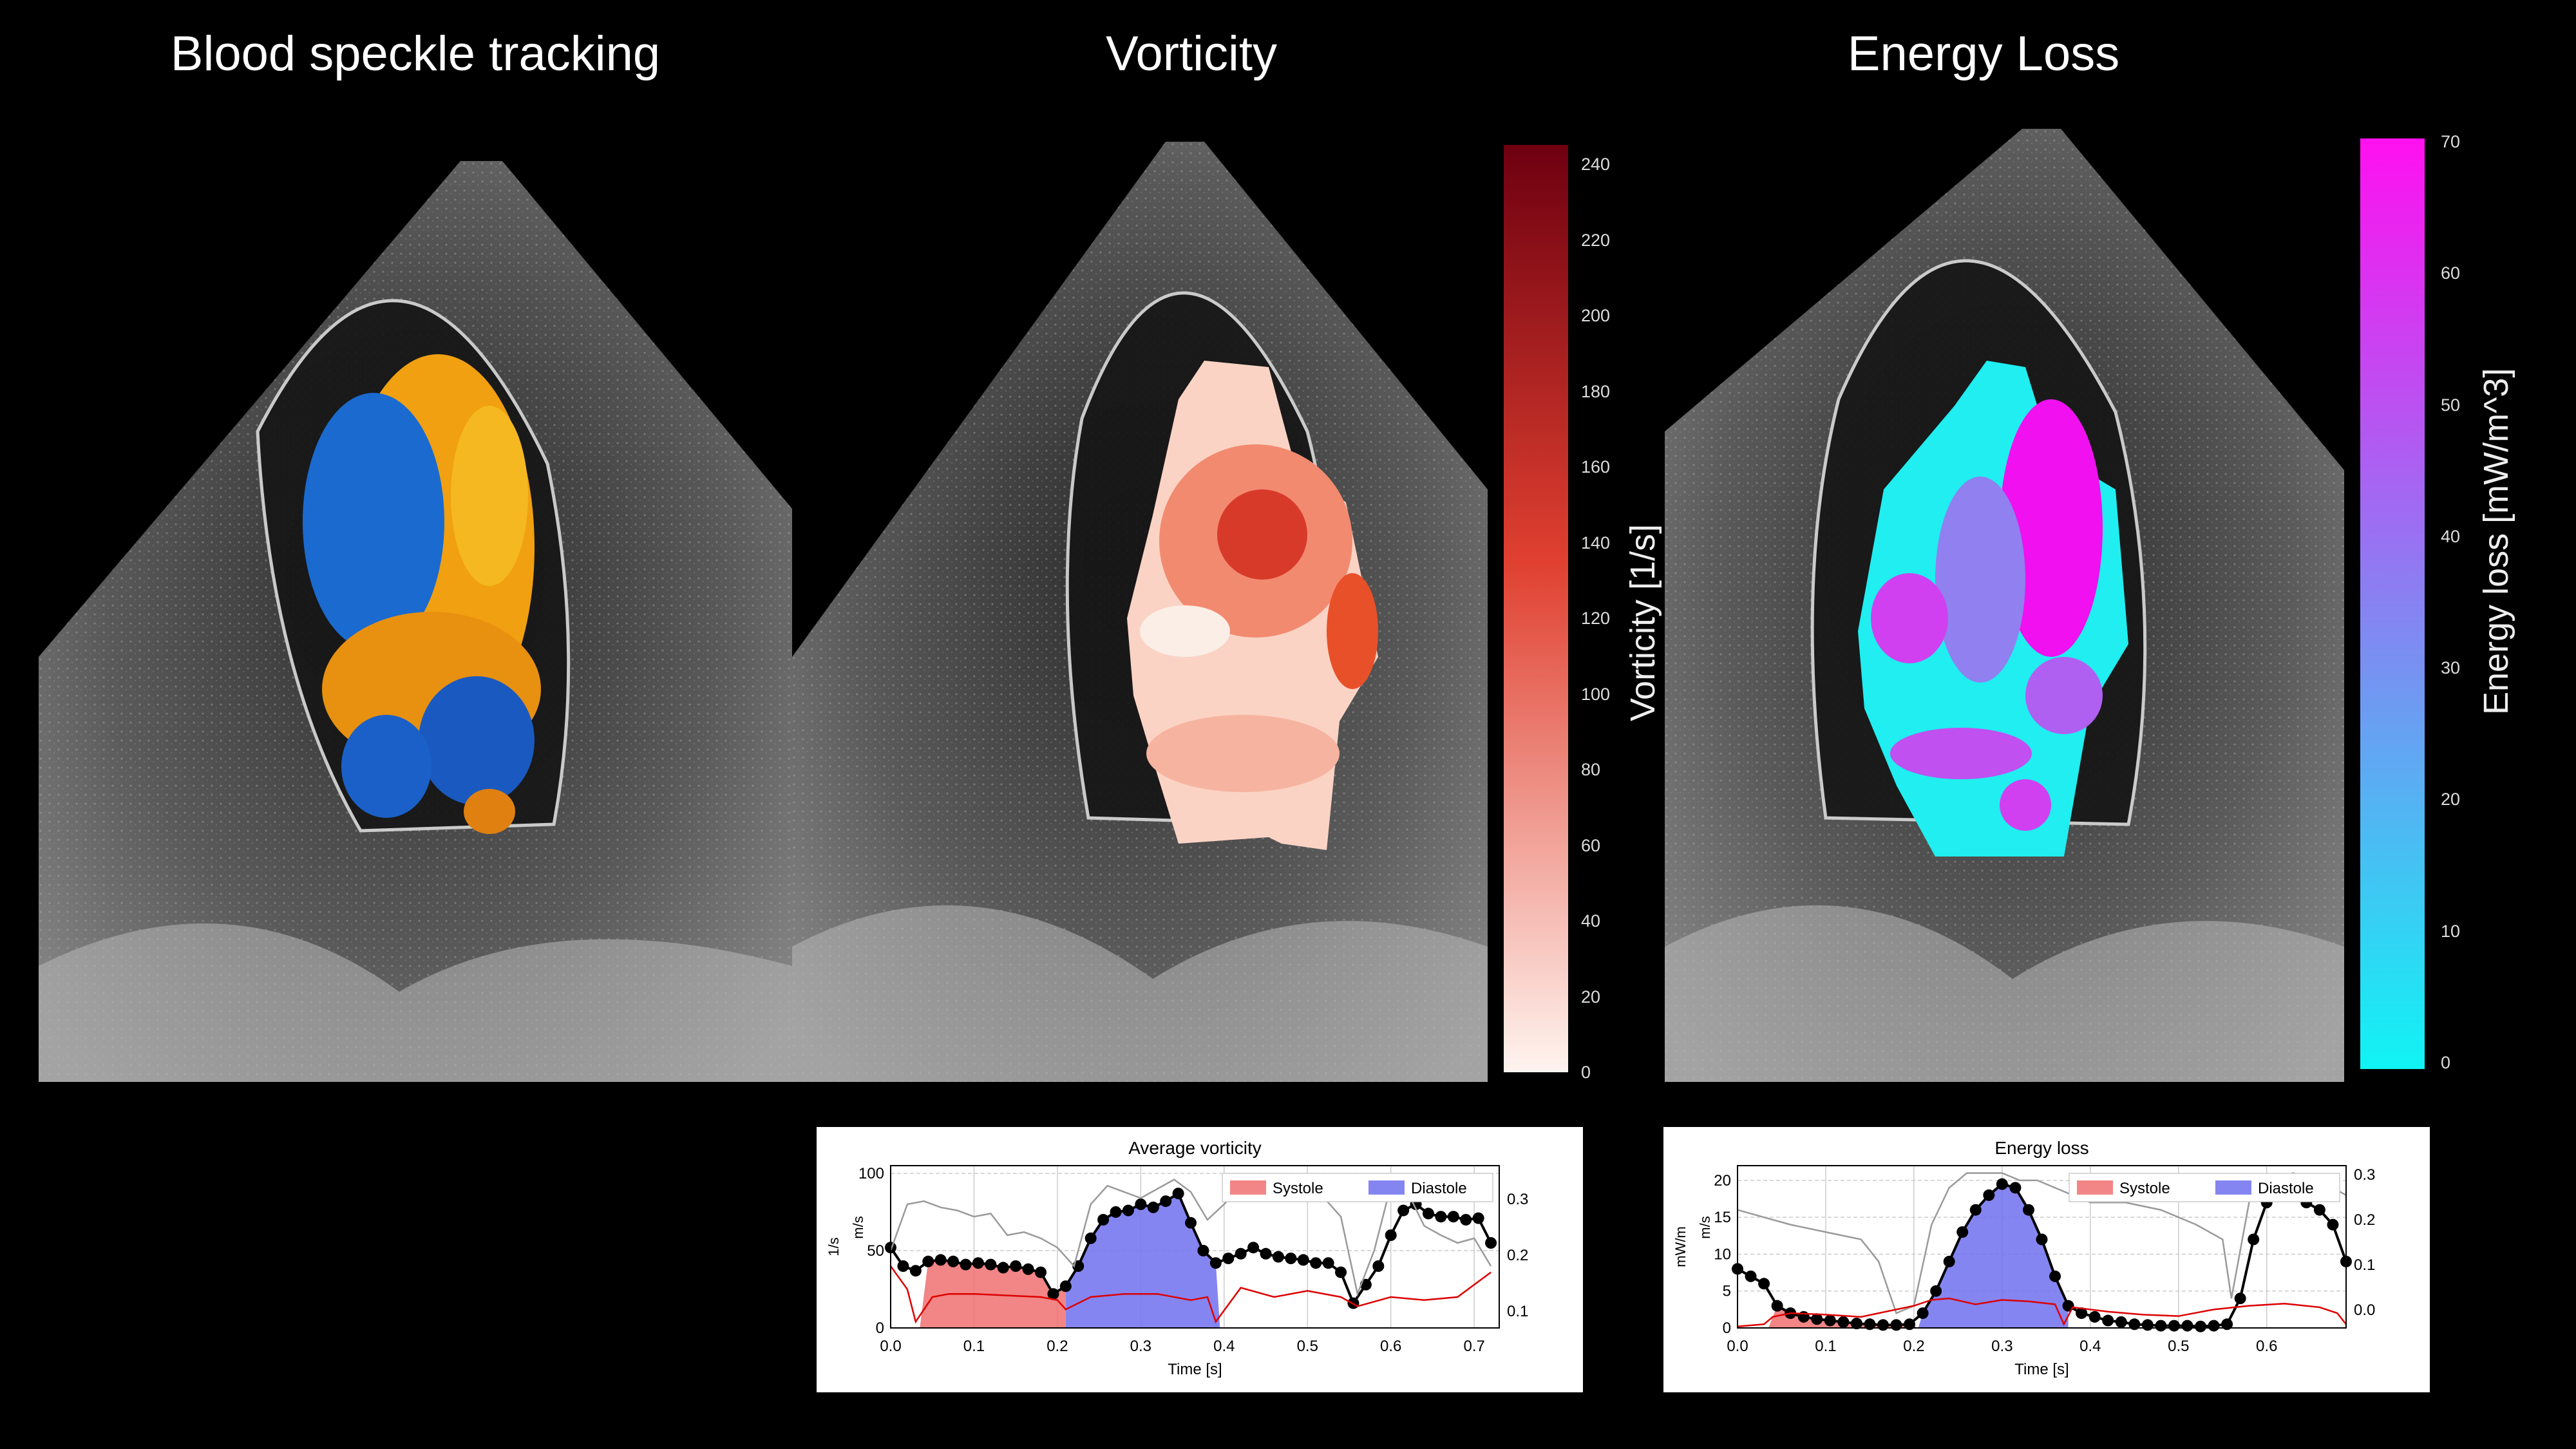  Describe the element at coordinates (1596, 164) in the screenshot. I see `colorbar-tick: 240` at that location.